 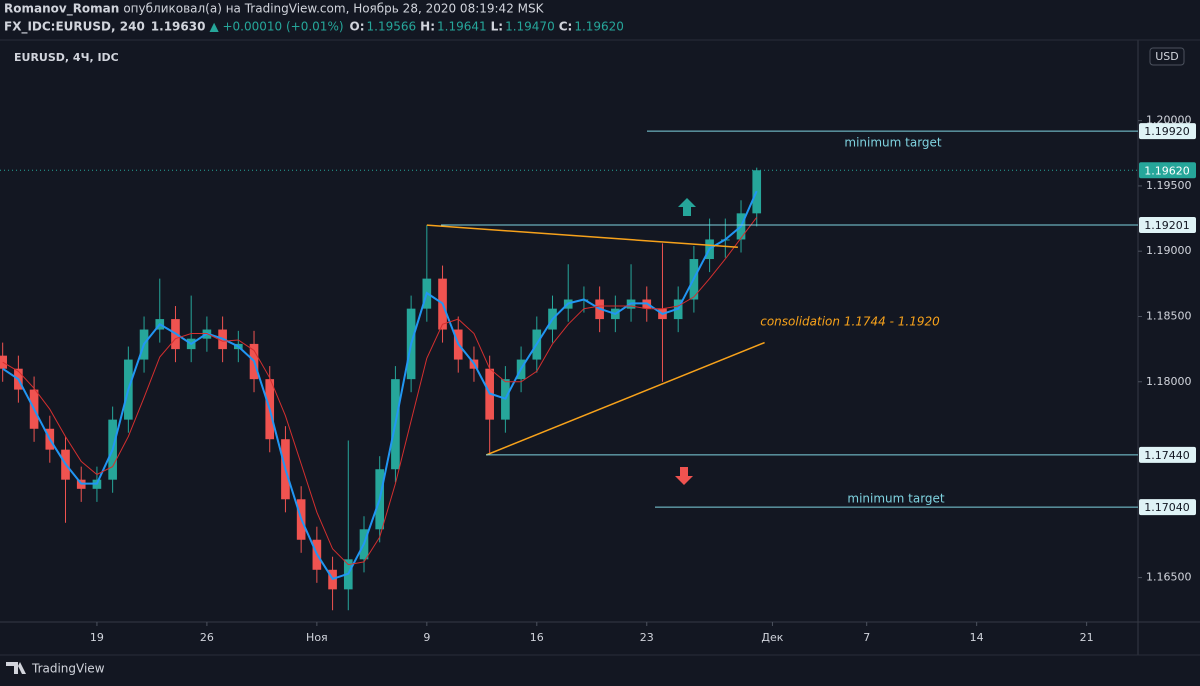 What do you see at coordinates (772, 637) in the screenshot?
I see `x-tick-label: Дек` at bounding box center [772, 637].